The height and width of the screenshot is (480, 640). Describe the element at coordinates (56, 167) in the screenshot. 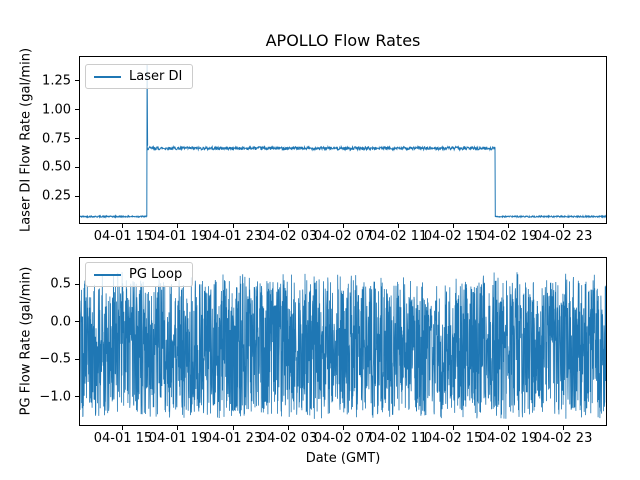

I see `y-tick-label: 0.50` at that location.